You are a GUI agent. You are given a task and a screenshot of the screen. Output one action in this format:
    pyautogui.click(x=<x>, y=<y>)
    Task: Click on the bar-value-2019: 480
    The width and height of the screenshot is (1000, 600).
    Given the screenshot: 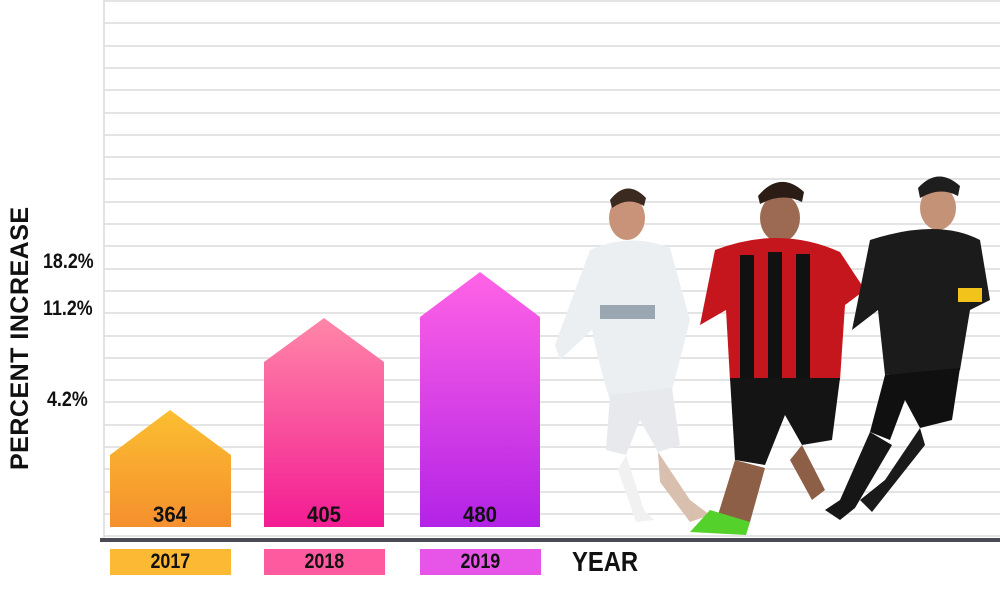 What is the action you would take?
    pyautogui.click(x=480, y=514)
    